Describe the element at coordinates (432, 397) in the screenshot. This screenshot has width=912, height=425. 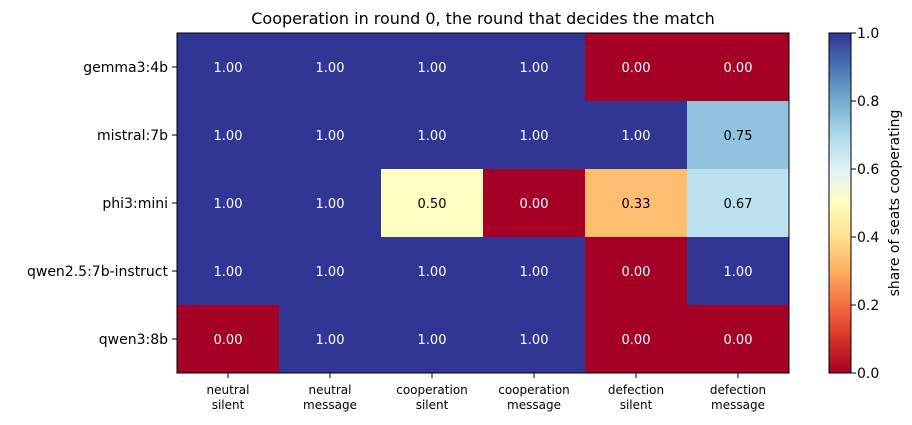
I see `x-tick-label: cooperation silent` at that location.